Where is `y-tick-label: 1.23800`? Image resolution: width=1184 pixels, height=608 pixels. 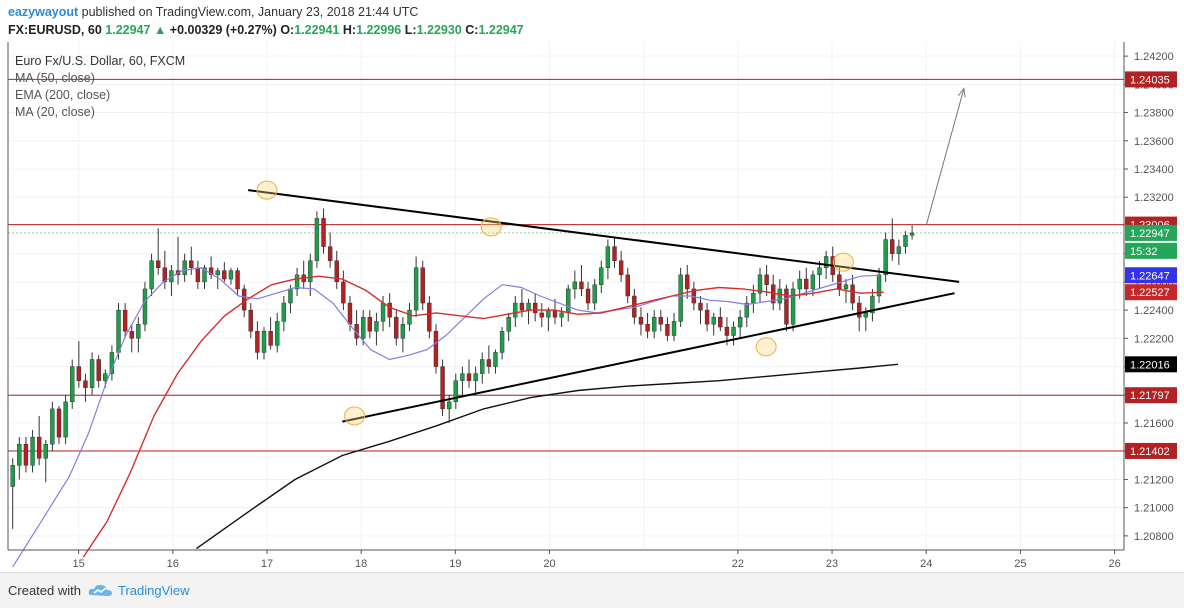 y-tick-label: 1.23800 is located at coordinates (1154, 114).